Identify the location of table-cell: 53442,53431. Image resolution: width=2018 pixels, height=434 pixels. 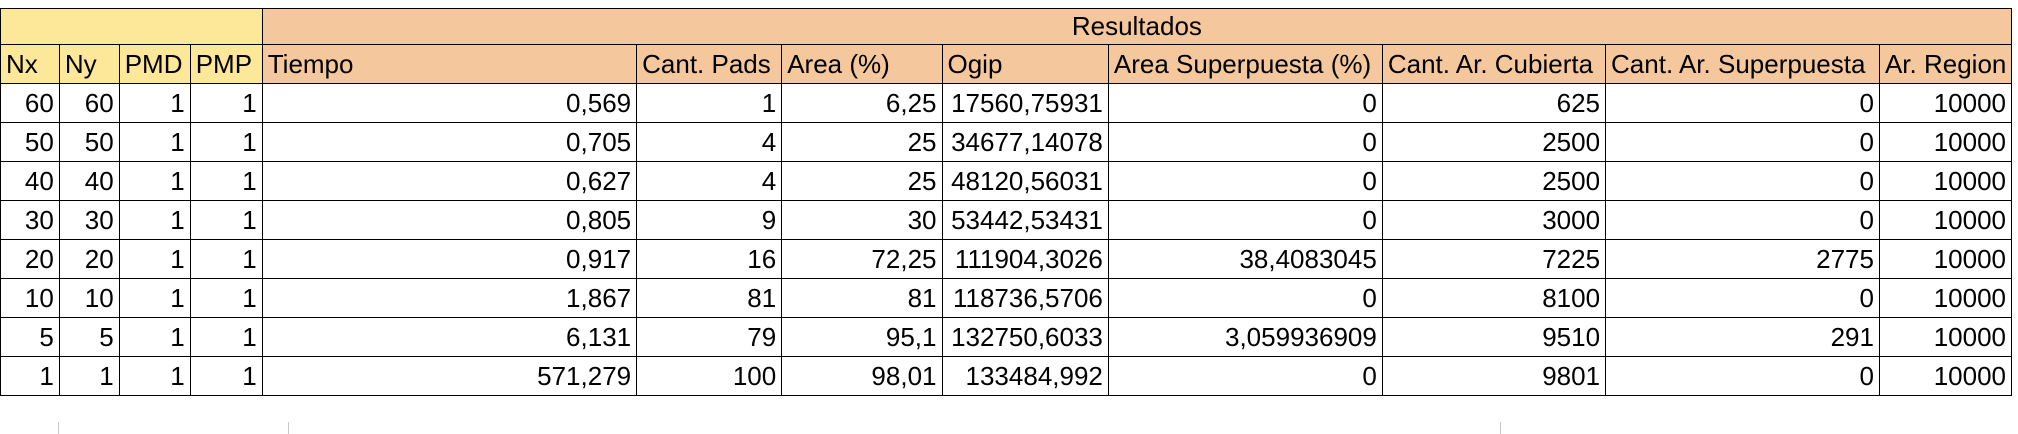
(1025, 220).